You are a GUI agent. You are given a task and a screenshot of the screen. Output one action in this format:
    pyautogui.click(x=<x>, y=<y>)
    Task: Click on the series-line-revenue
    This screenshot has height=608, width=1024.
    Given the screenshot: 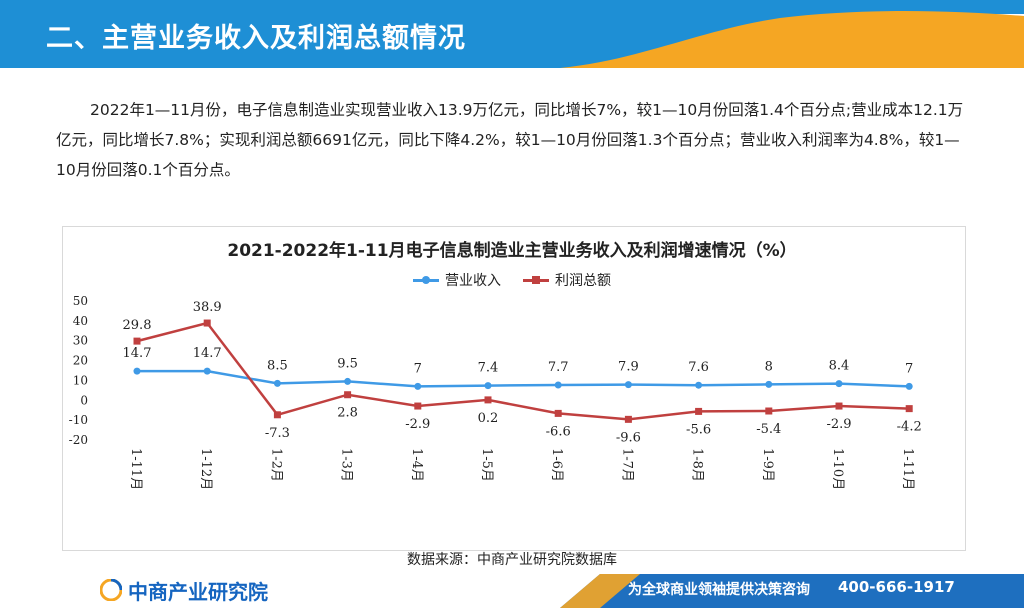 What is the action you would take?
    pyautogui.click(x=523, y=378)
    